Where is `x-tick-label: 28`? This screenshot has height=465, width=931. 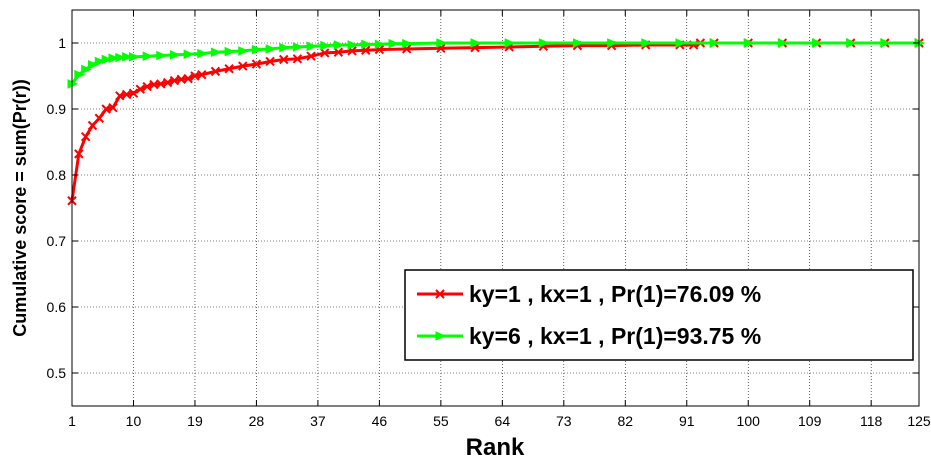
x-tick-label: 28 is located at coordinates (257, 421).